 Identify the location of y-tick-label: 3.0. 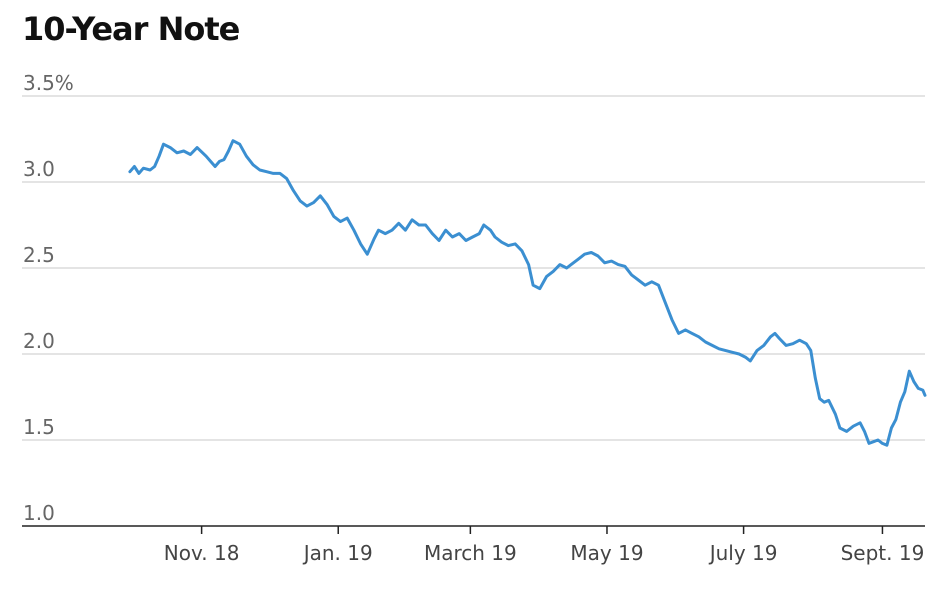
(39, 169).